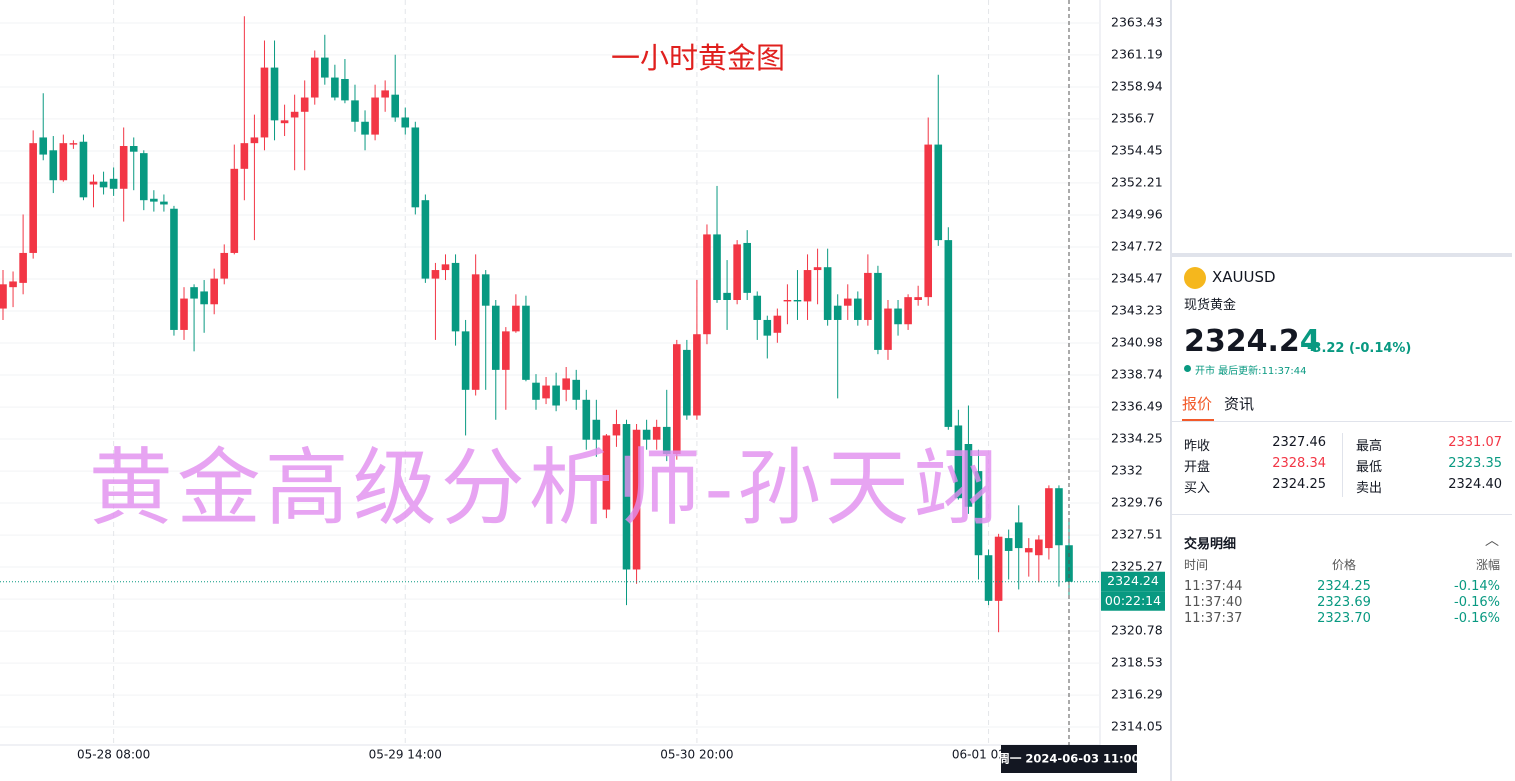 This screenshot has width=1515, height=781. What do you see at coordinates (1213, 618) in the screenshot?
I see `trade-time: 11:37:37` at bounding box center [1213, 618].